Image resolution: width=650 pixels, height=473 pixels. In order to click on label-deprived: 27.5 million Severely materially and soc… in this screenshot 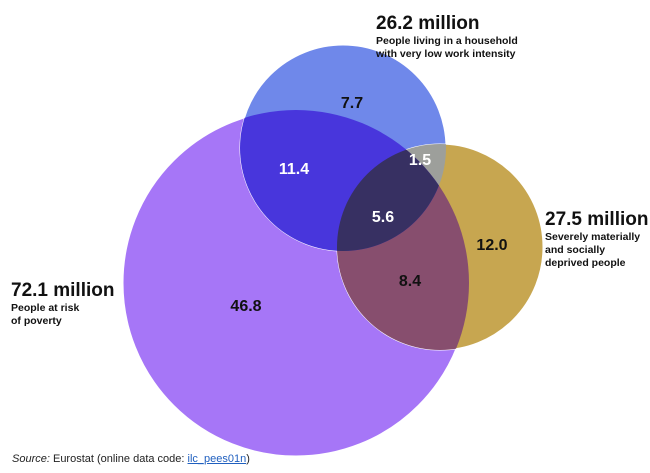, I will do `click(596, 239)`.